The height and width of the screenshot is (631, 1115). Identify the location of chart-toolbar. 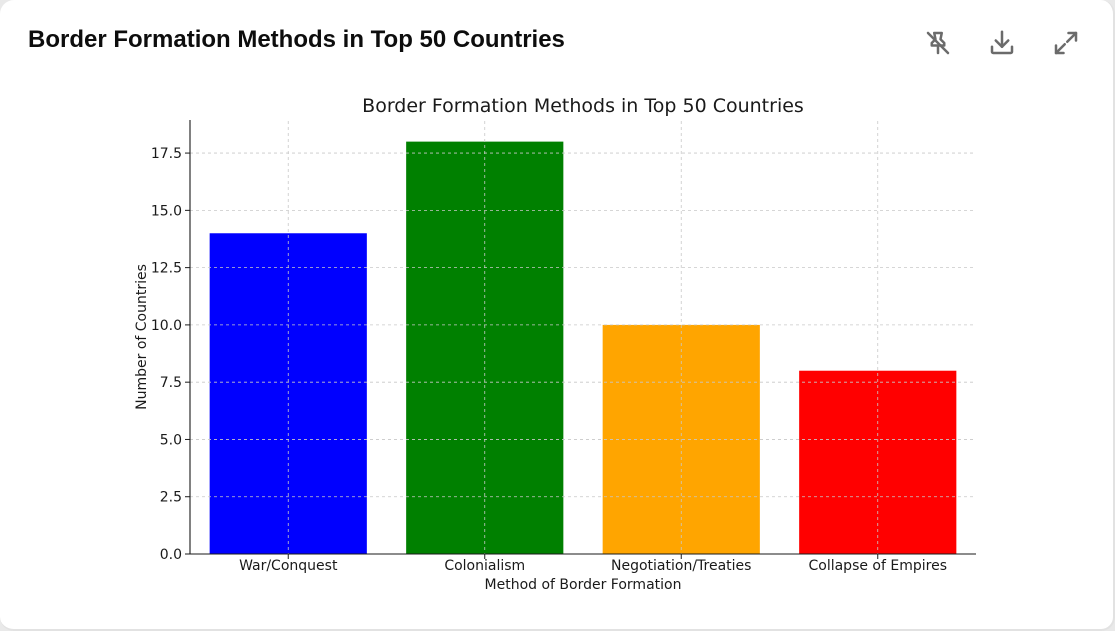
(1002, 43).